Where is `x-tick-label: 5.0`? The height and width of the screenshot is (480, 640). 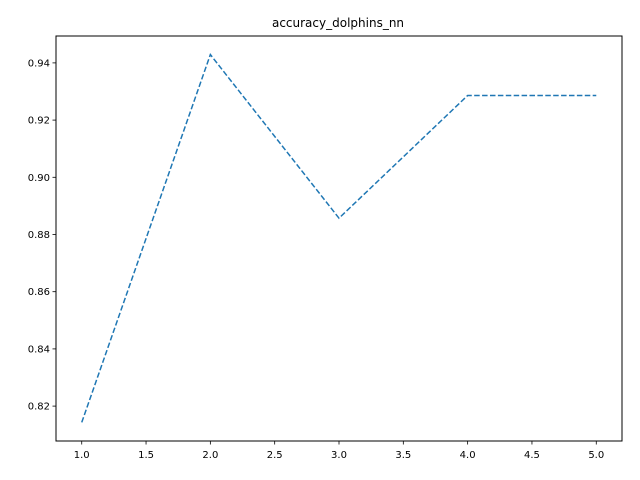 x-tick-label: 5.0 is located at coordinates (596, 455).